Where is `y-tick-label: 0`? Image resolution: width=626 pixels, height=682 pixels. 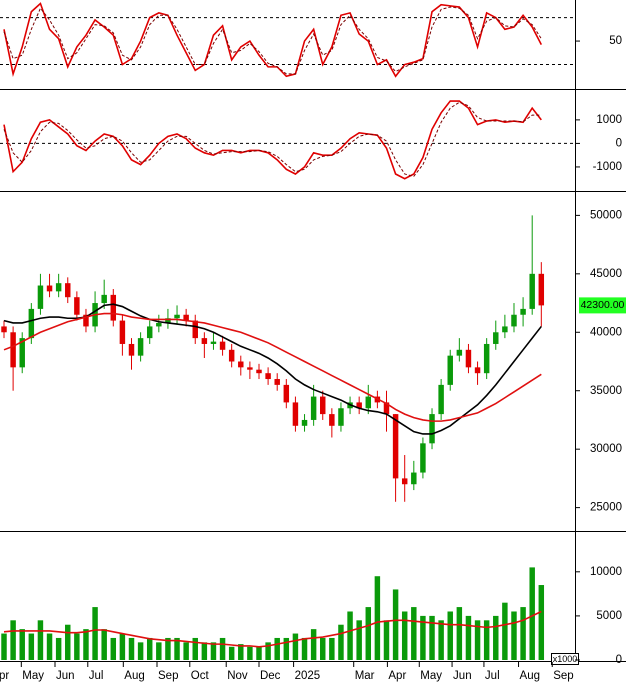
y-tick-label: 0 is located at coordinates (619, 660).